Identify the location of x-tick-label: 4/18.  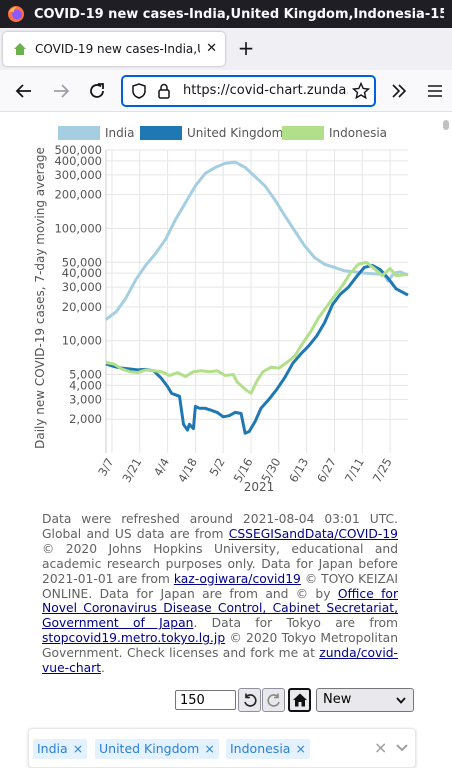
(187, 470).